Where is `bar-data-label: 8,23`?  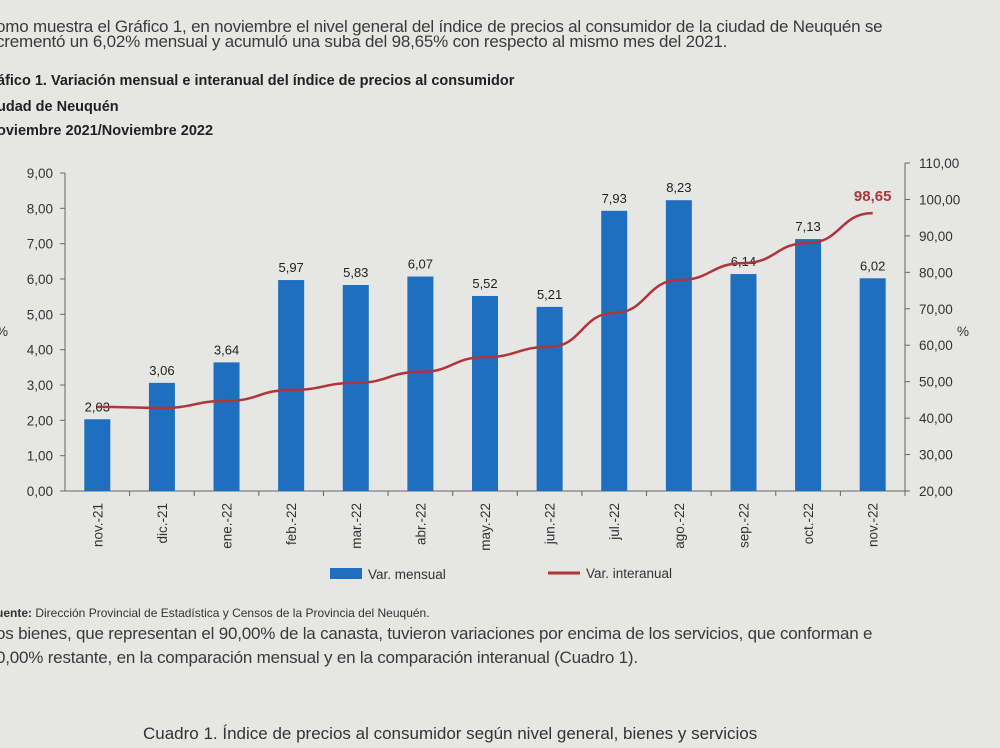 bar-data-label: 8,23 is located at coordinates (678, 187).